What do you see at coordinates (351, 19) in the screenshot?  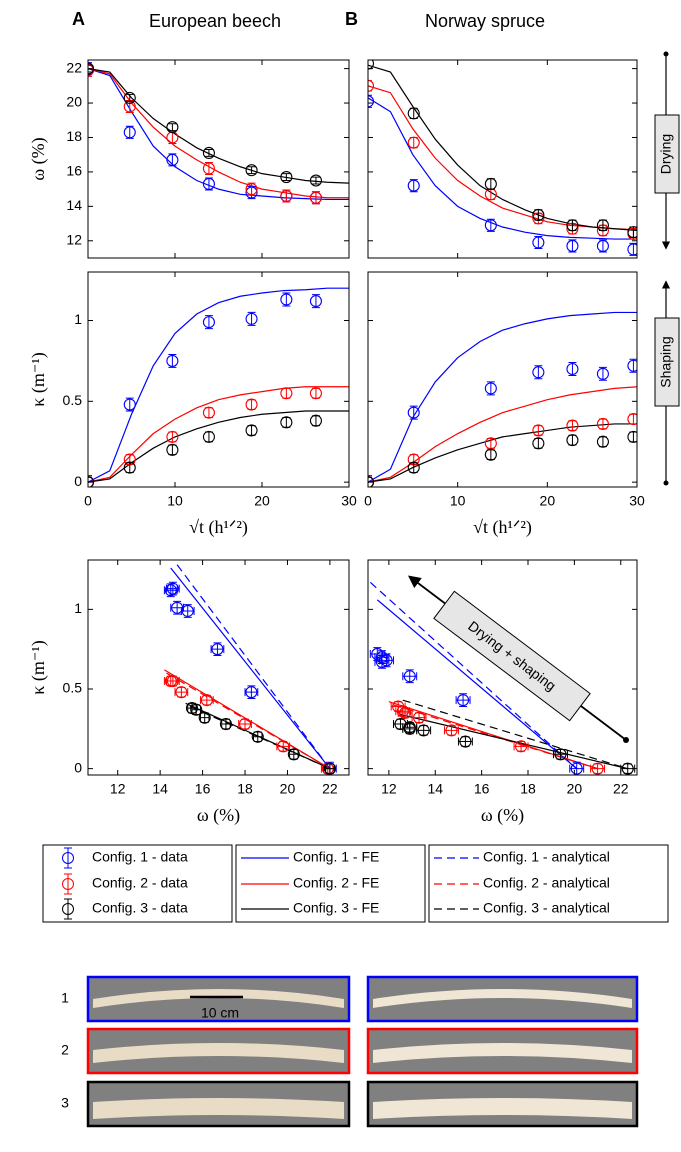 I see `panel-letter: B` at bounding box center [351, 19].